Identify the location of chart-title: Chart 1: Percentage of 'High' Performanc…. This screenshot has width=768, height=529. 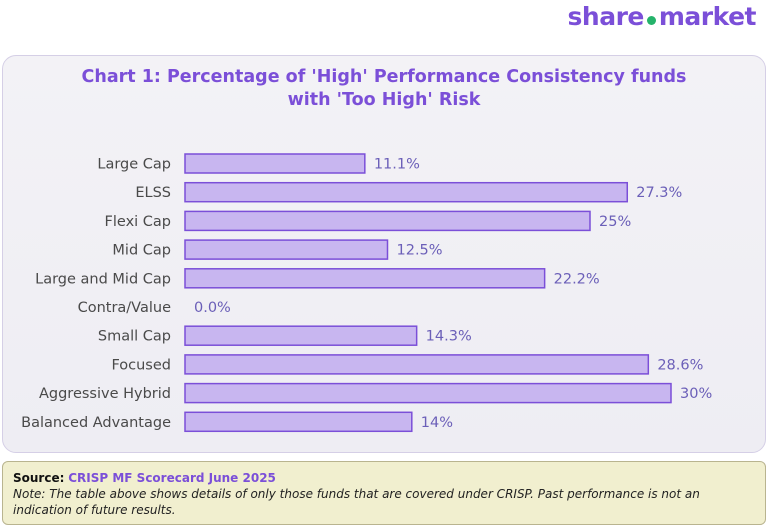
(384, 89).